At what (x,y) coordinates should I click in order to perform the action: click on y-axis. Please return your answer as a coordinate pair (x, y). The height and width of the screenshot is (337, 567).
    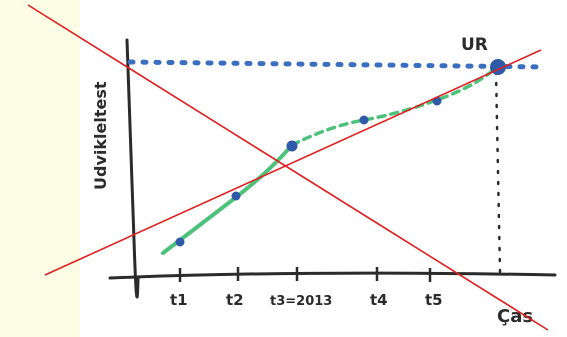
    Looking at the image, I should click on (132, 168).